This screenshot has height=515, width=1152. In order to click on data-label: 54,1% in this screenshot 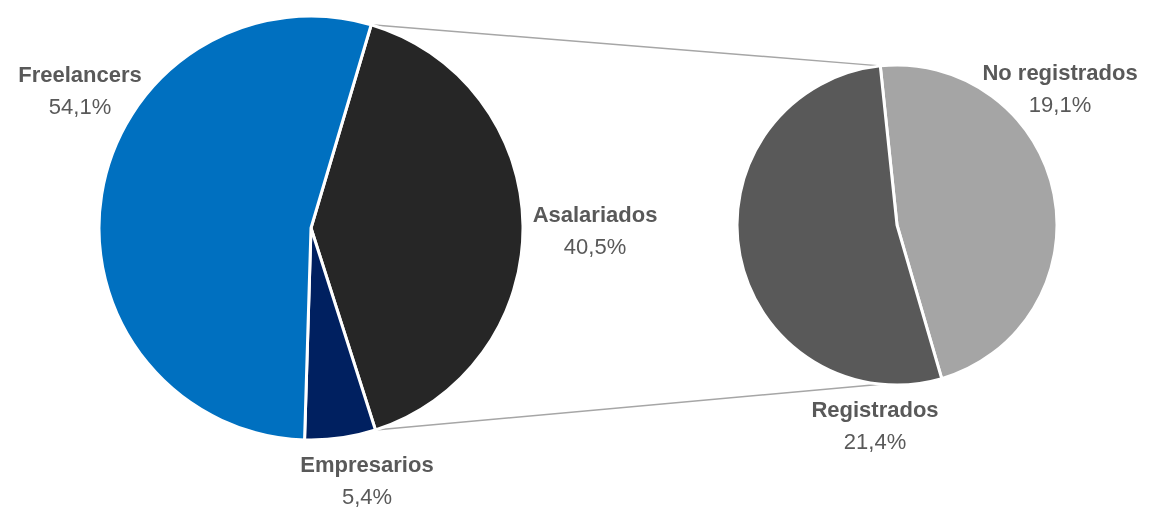, I will do `click(80, 106)`.